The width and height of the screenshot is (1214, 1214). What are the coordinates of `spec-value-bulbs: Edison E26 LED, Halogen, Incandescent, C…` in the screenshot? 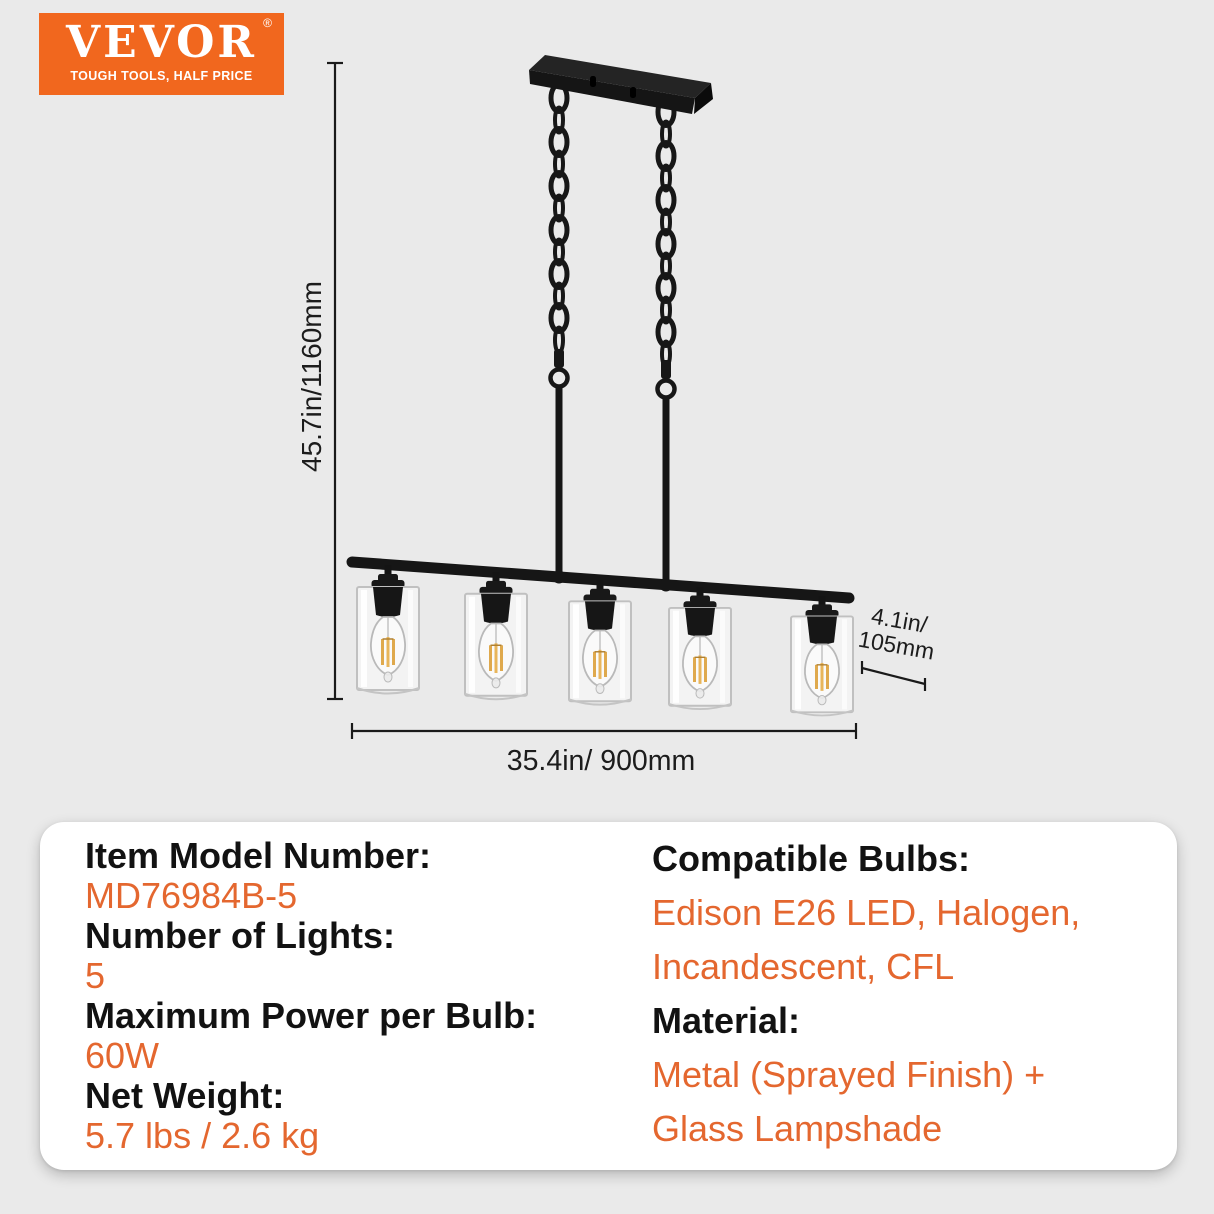 It's located at (866, 939).